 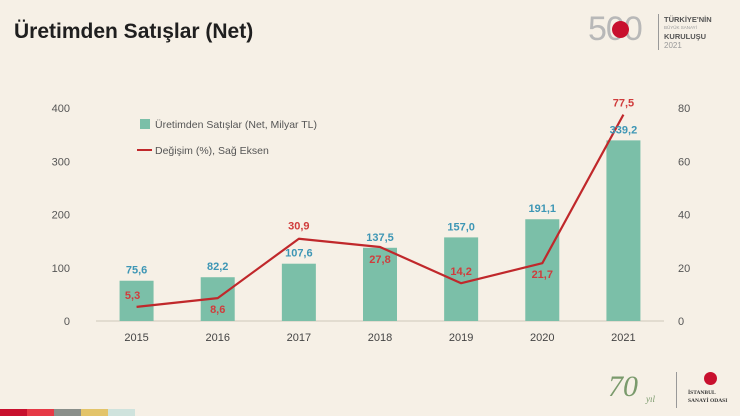 What do you see at coordinates (681, 322) in the screenshot?
I see `y-right-tick-label: 0` at bounding box center [681, 322].